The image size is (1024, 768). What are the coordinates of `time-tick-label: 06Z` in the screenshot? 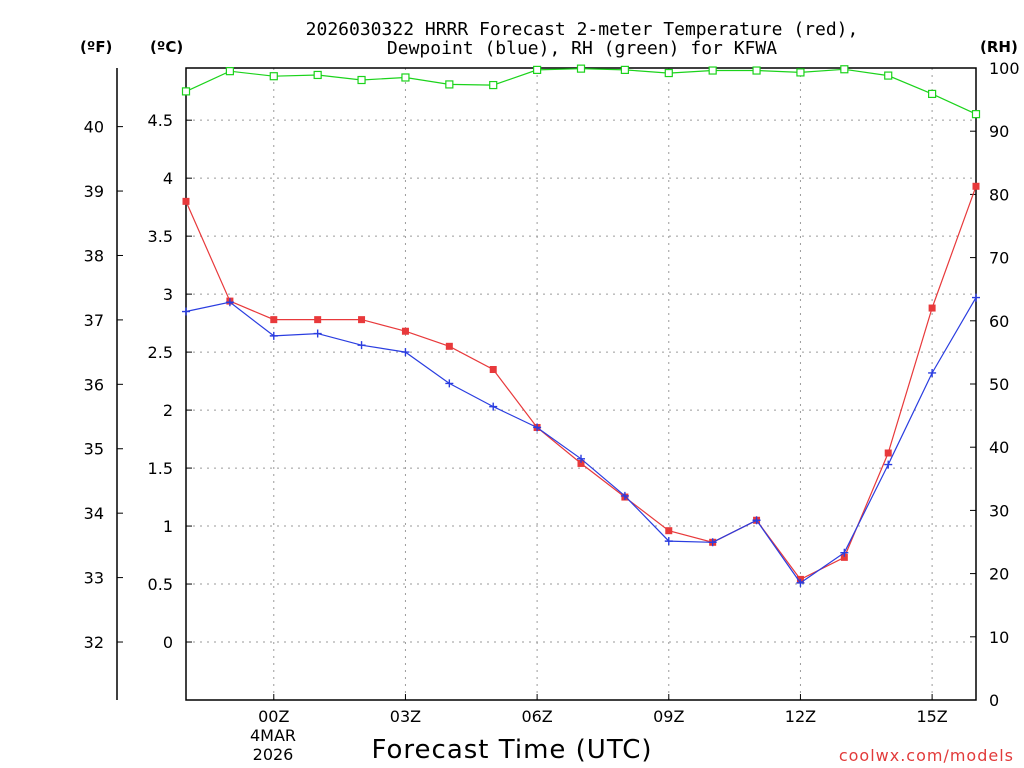 It's located at (536, 716).